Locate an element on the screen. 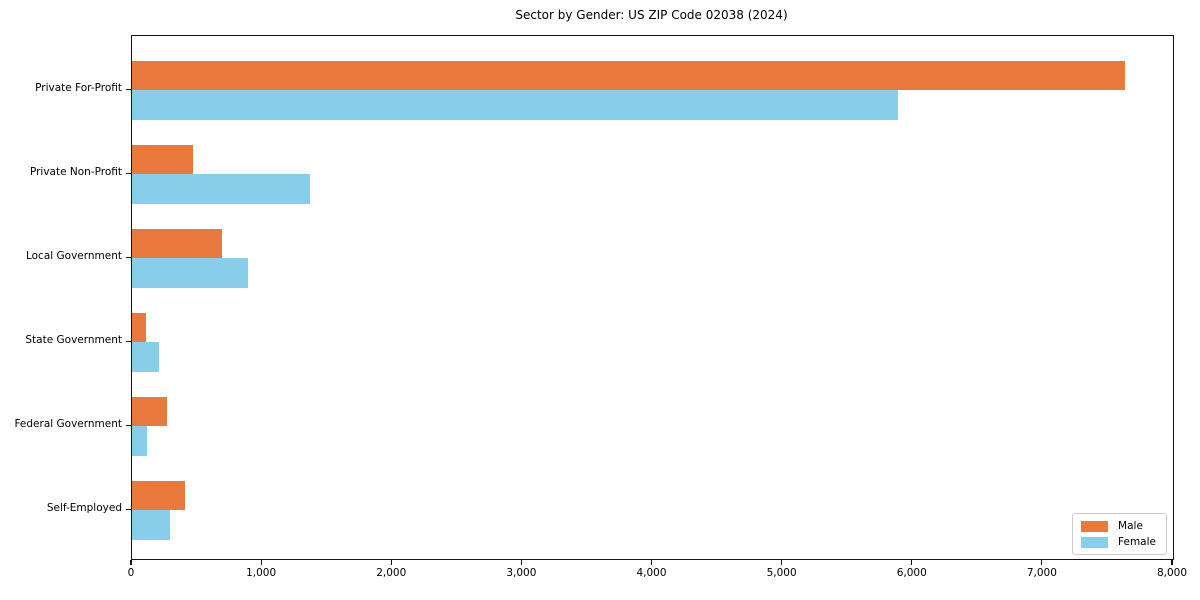 The height and width of the screenshot is (600, 1200). legend-item-male: Male is located at coordinates (1118, 526).